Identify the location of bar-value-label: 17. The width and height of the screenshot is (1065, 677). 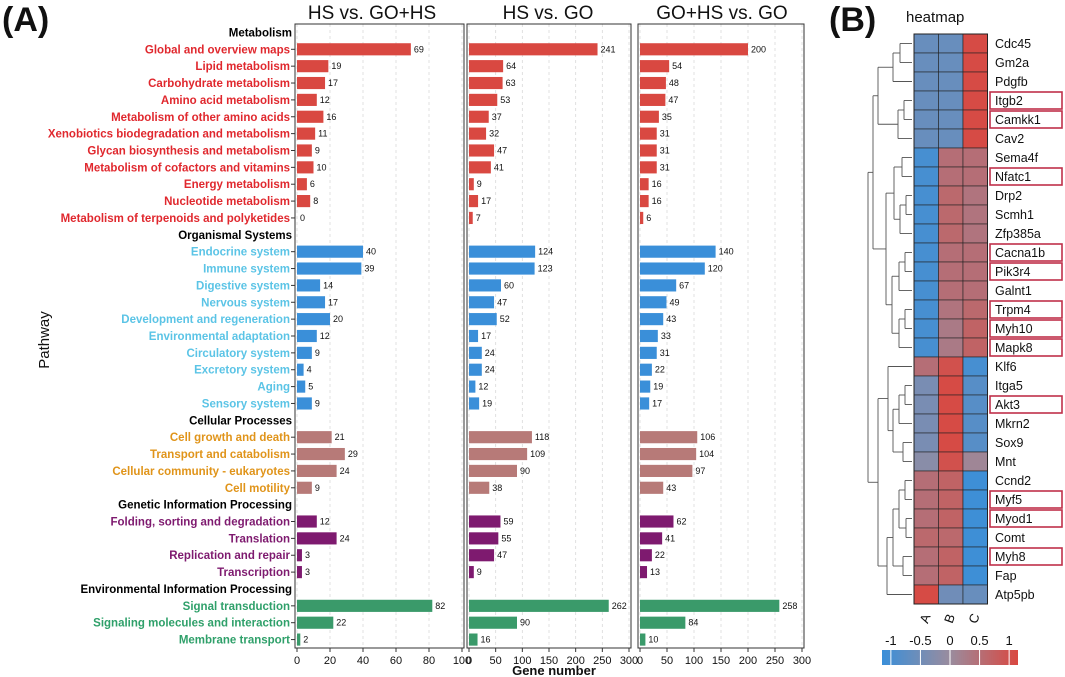
(486, 201).